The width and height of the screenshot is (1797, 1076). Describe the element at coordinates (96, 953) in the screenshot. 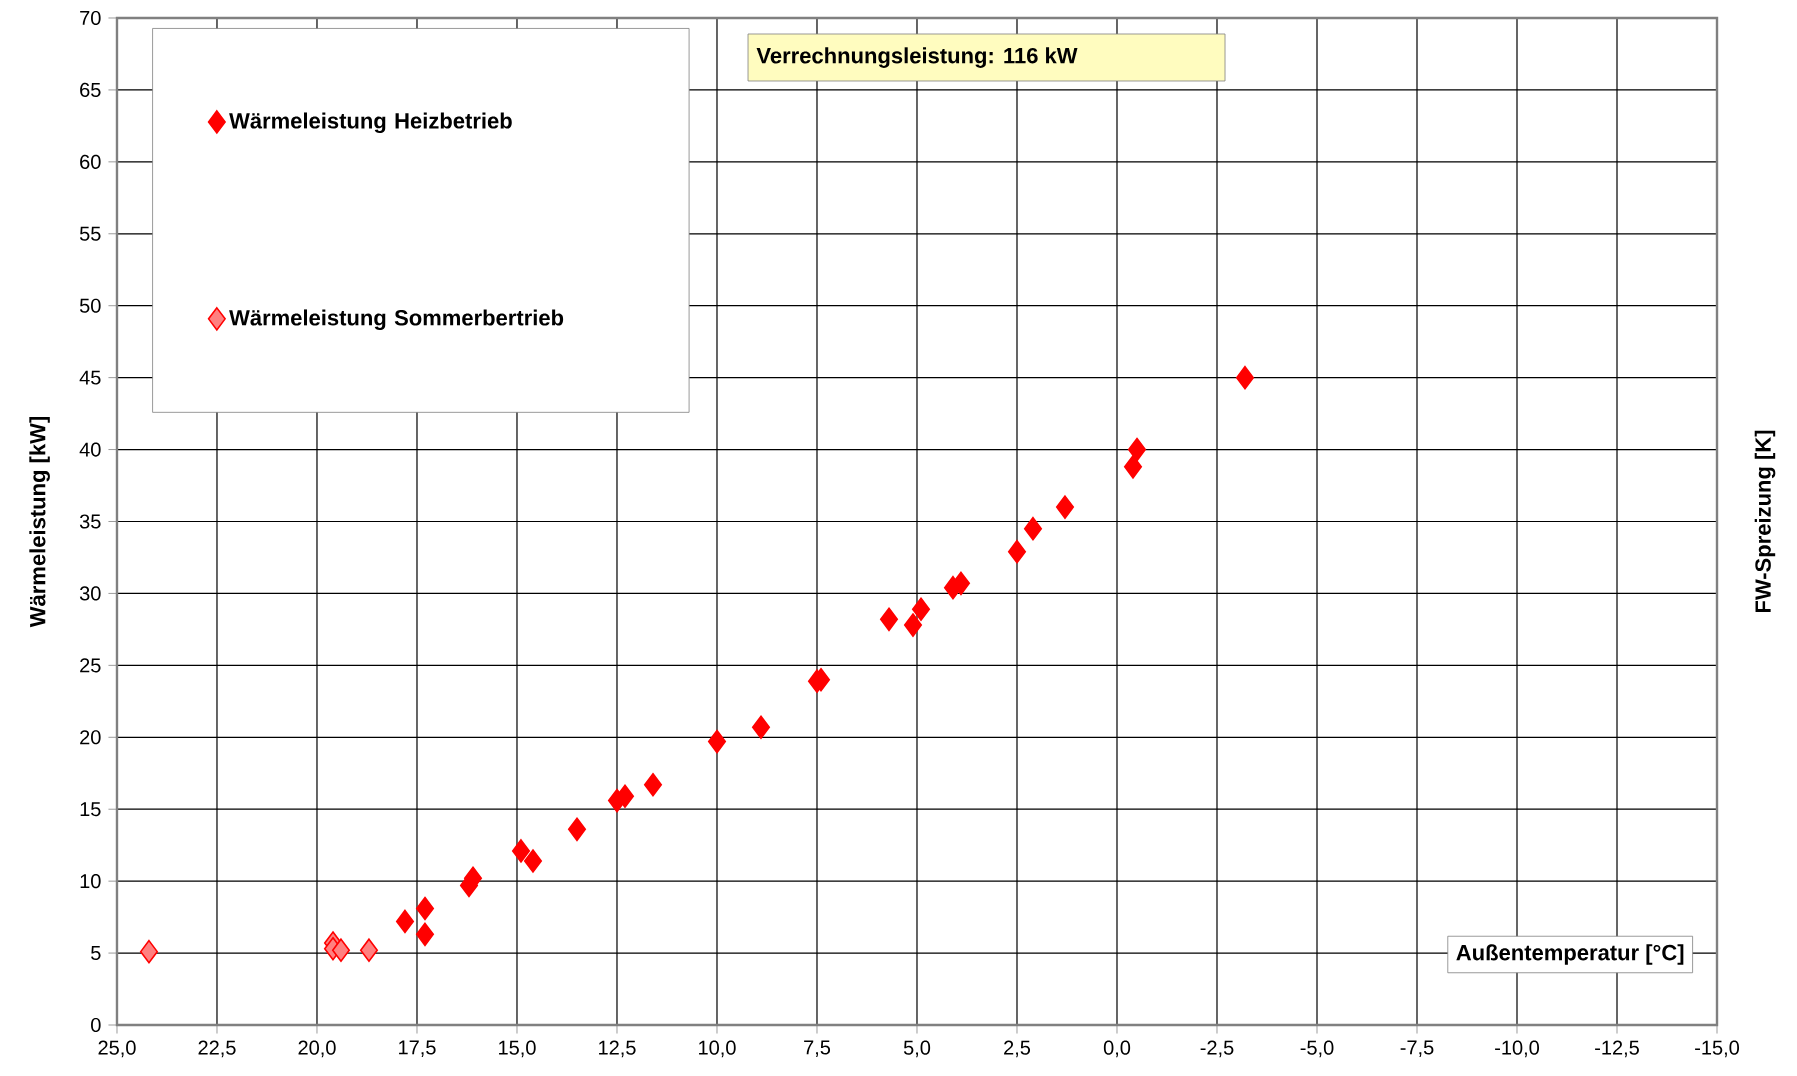

I see `y-tick-label: 5` at that location.